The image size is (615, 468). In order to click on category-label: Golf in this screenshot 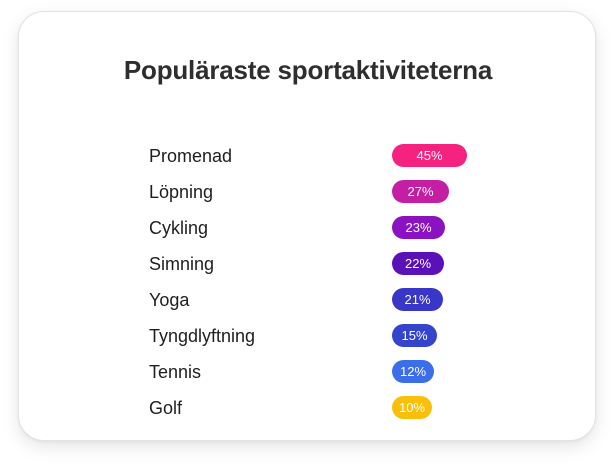, I will do `click(166, 408)`.